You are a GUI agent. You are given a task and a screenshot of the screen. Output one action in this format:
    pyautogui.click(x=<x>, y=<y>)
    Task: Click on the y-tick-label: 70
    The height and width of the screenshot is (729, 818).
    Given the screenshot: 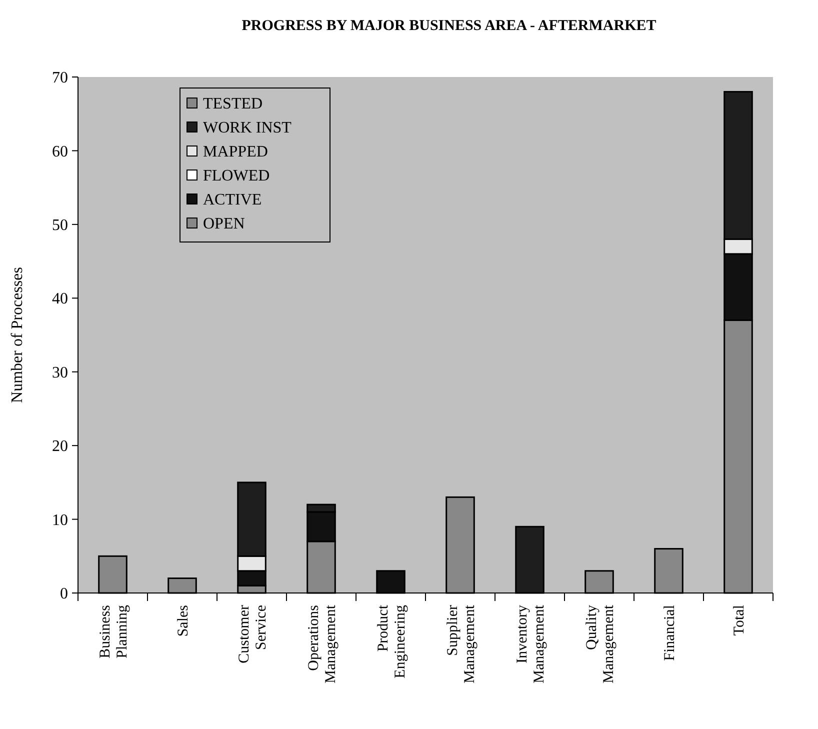 What is the action you would take?
    pyautogui.click(x=60, y=78)
    